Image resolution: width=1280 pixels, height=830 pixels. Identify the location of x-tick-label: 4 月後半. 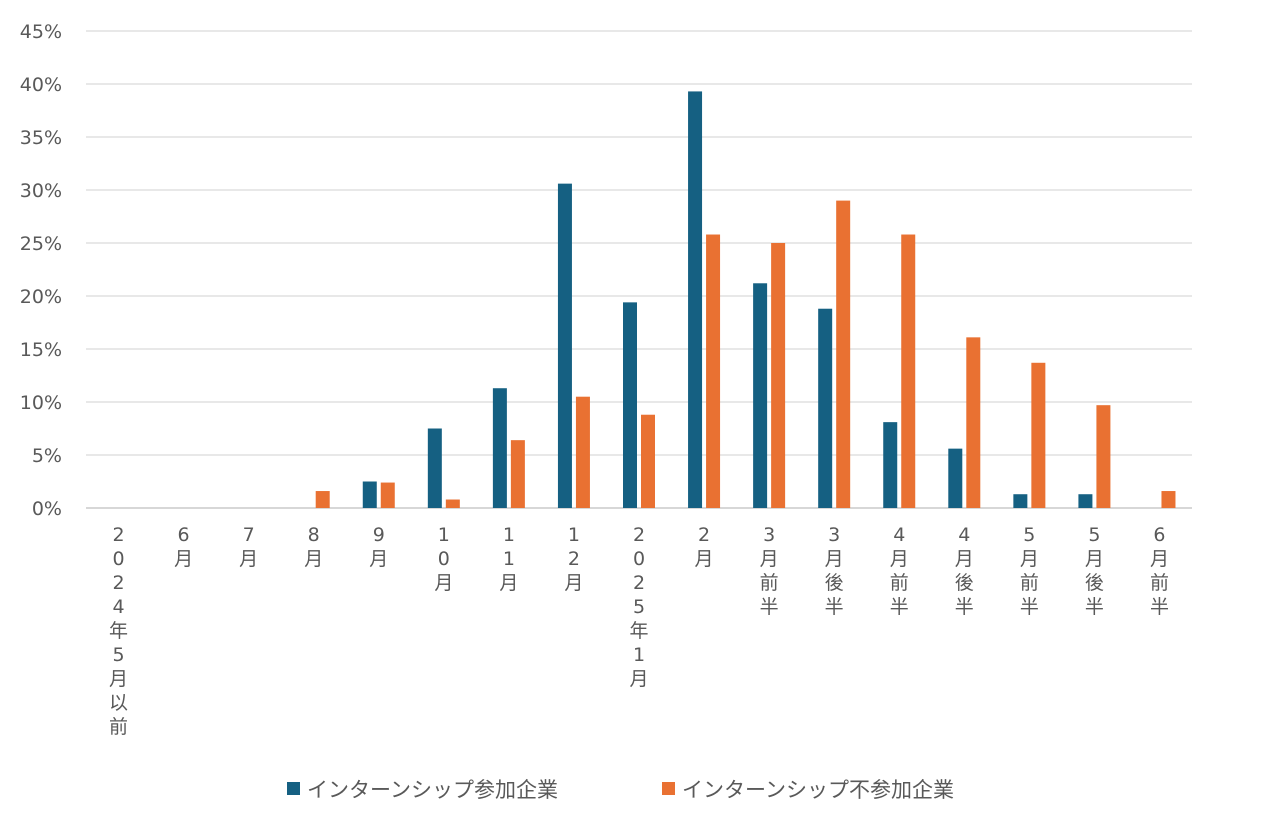
(964, 571).